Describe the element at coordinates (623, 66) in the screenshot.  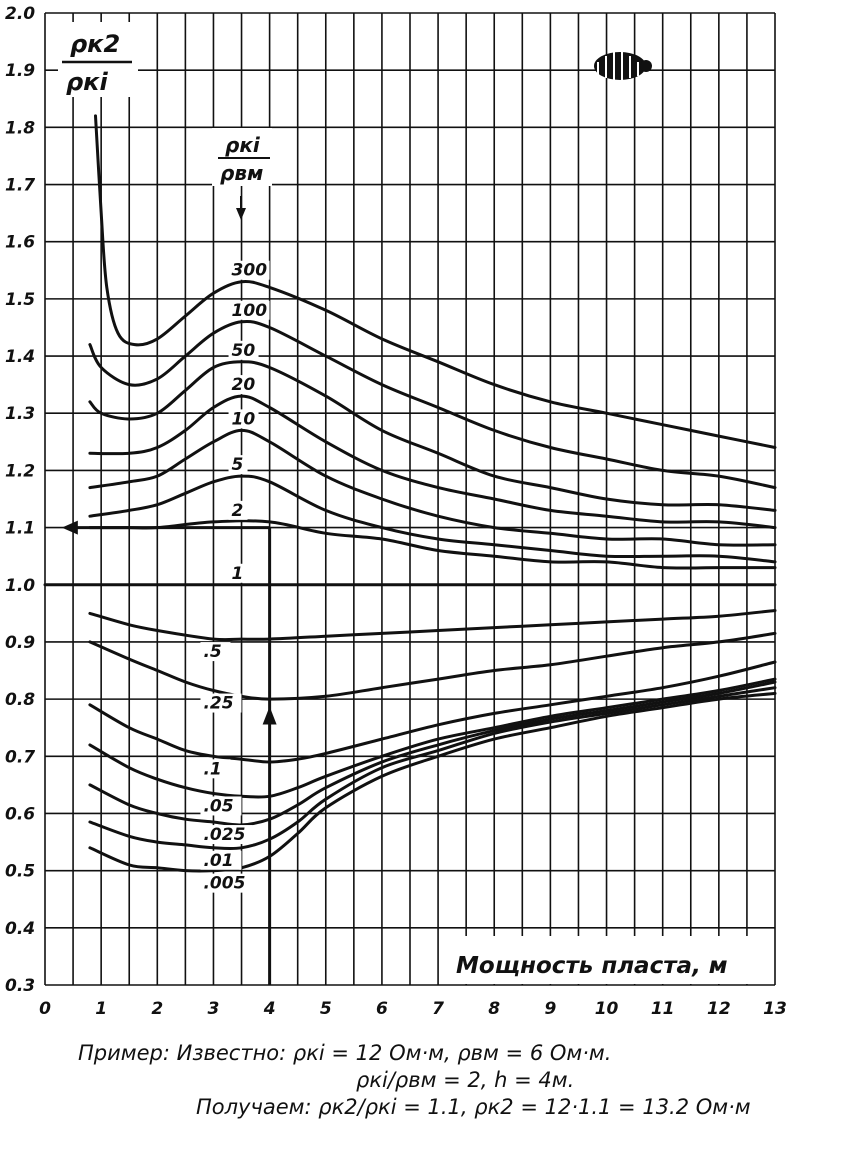
I see `publisher-logo` at that location.